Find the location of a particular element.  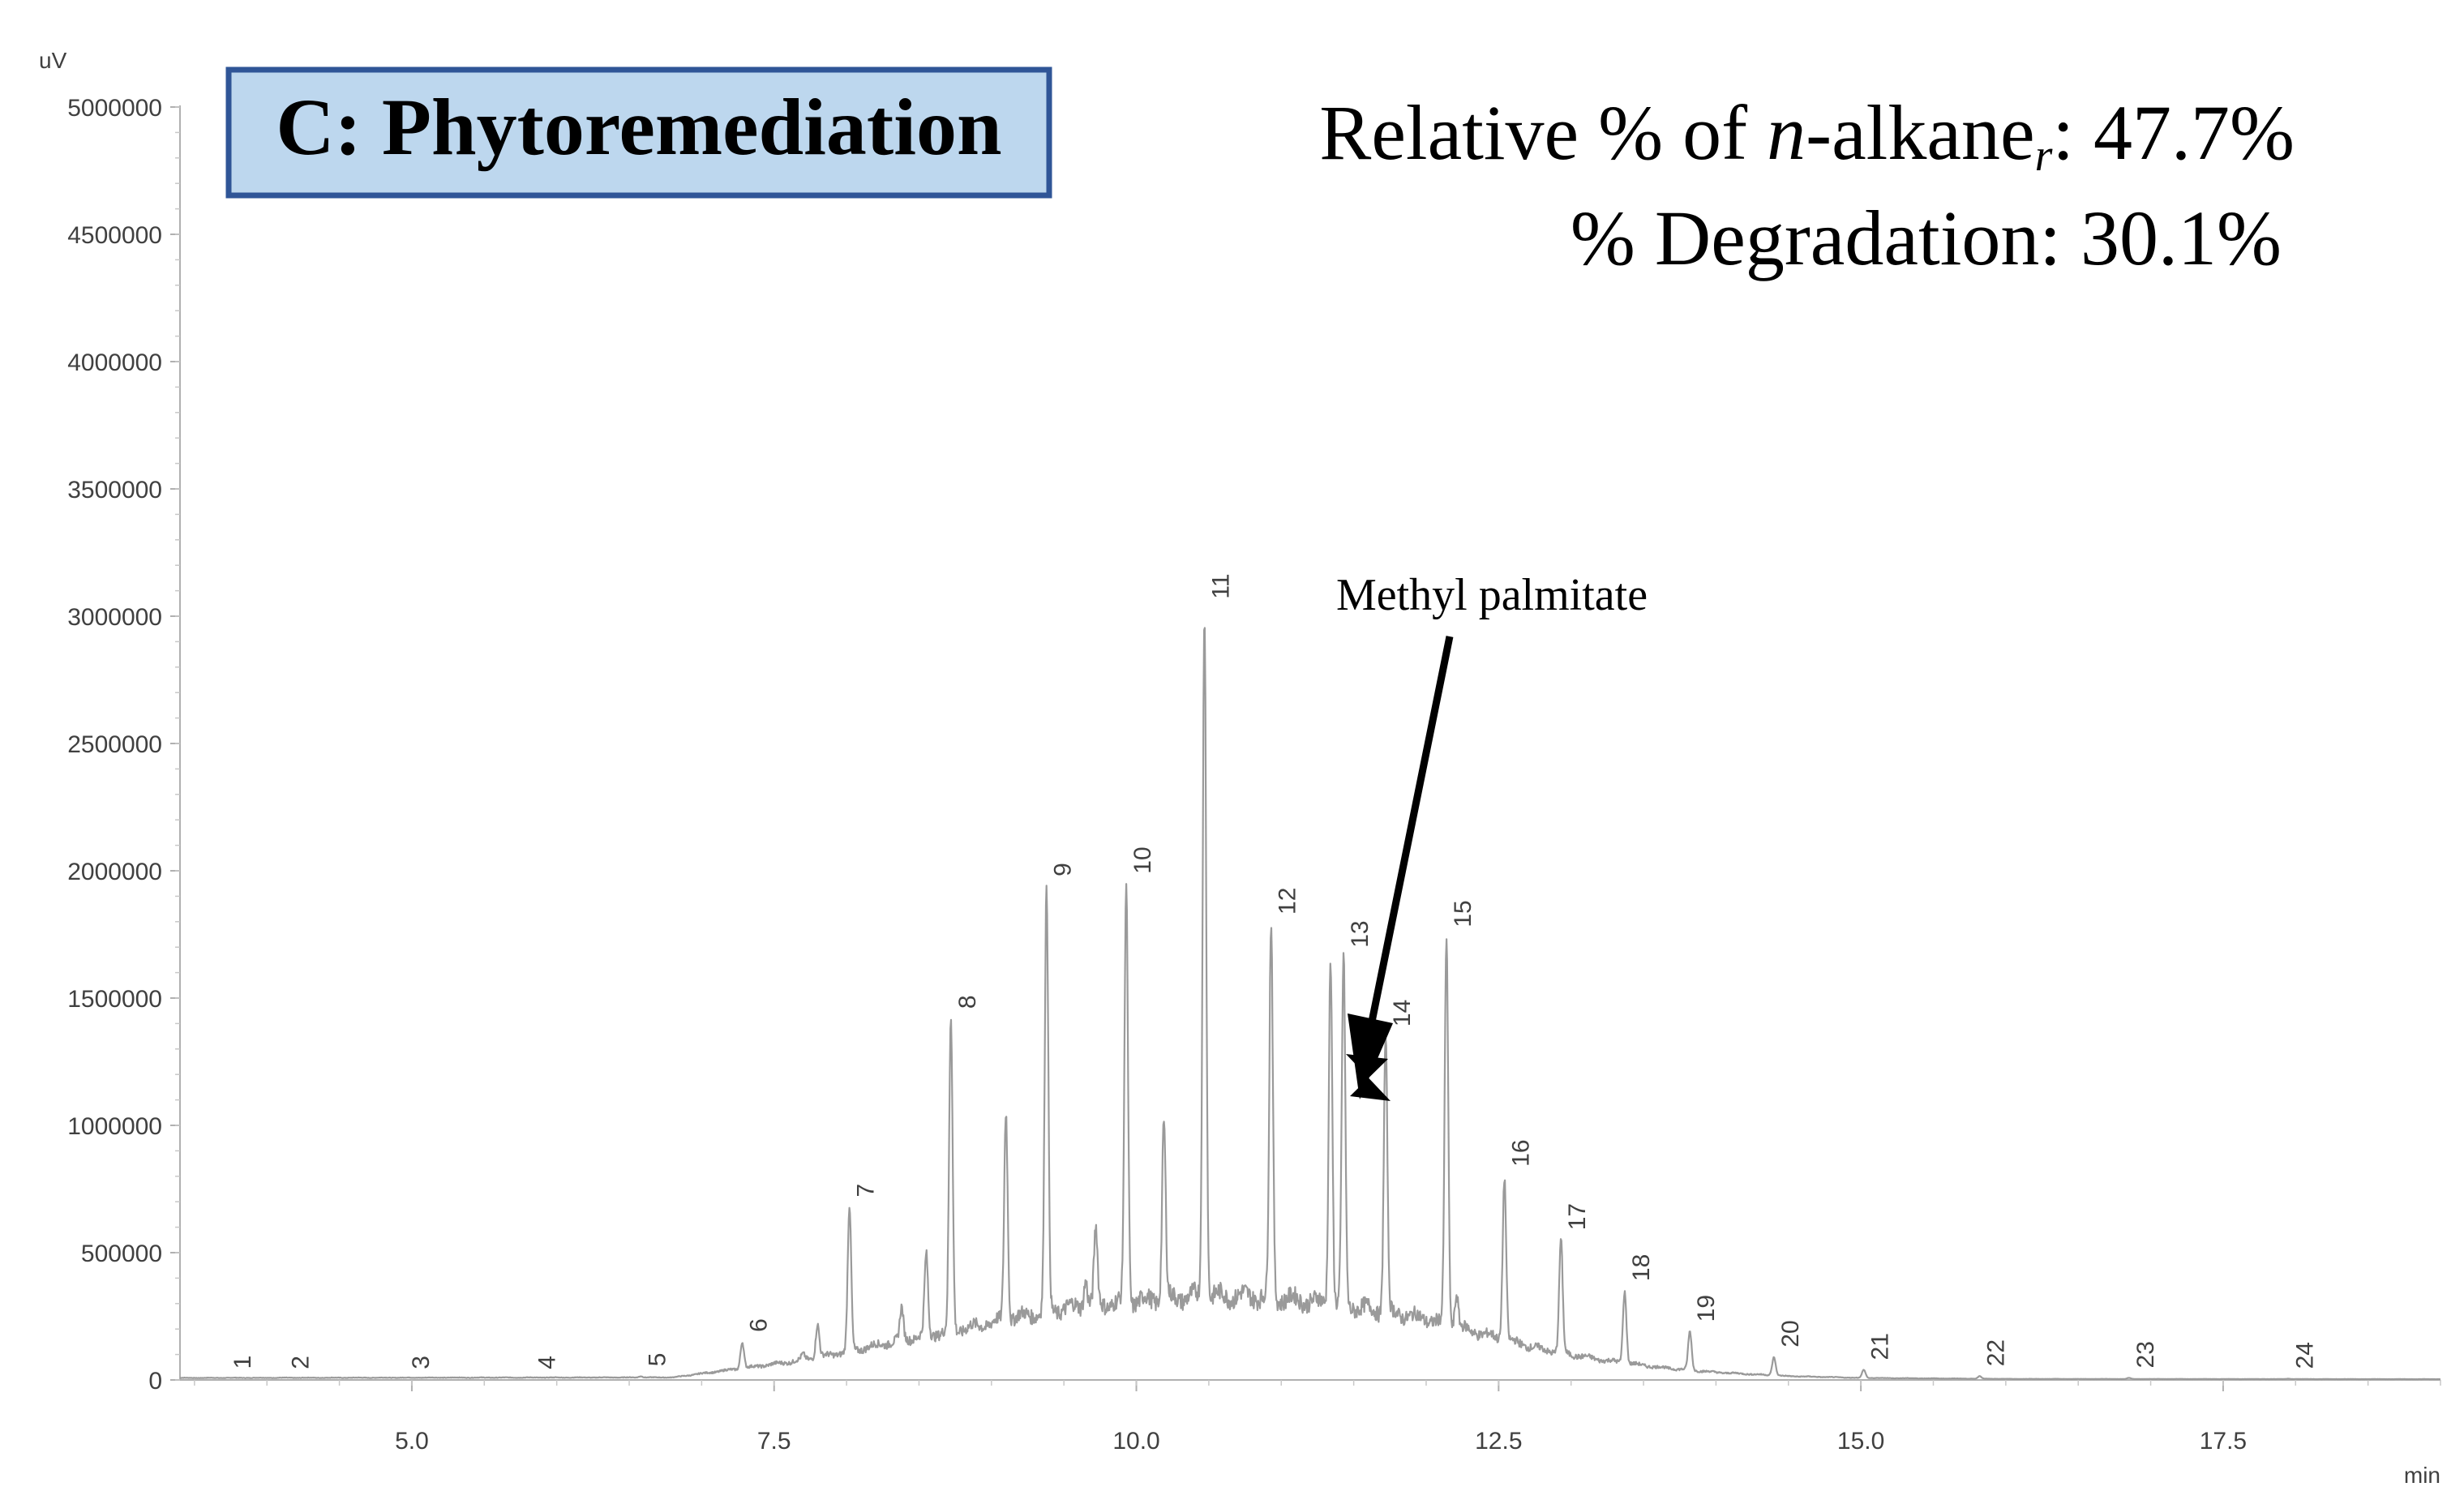

peak-label: 22 is located at coordinates (1996, 1352).